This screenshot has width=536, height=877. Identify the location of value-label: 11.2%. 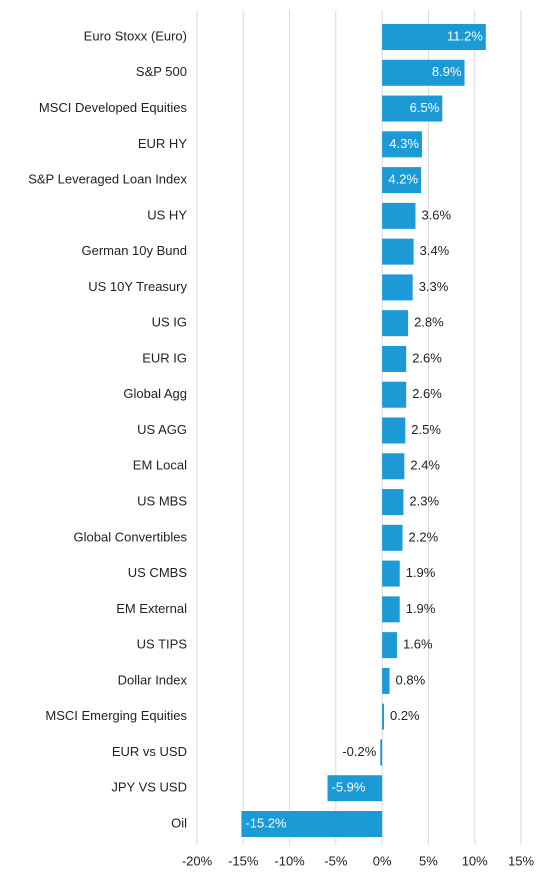
(465, 35).